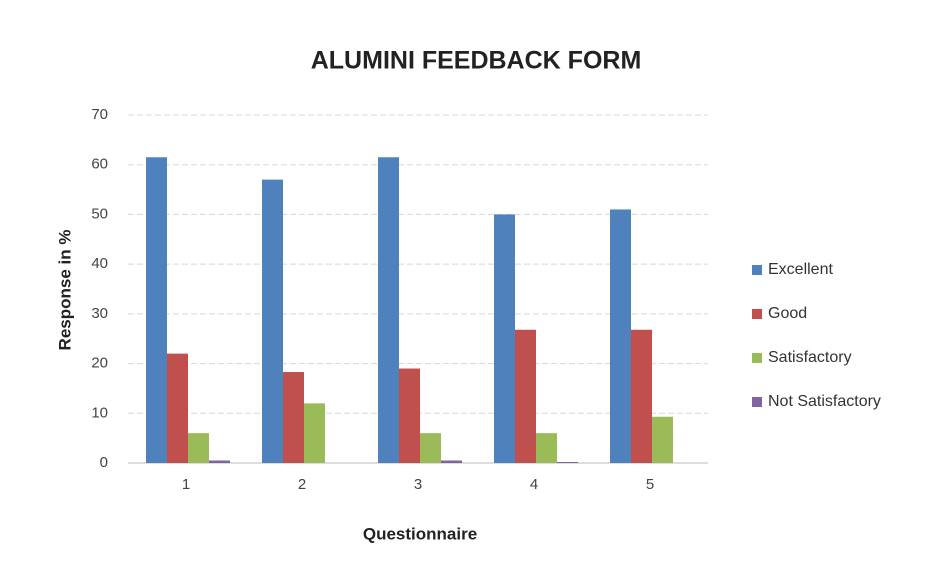 This screenshot has width=933, height=573. I want to click on y-tick-label: 40, so click(99, 263).